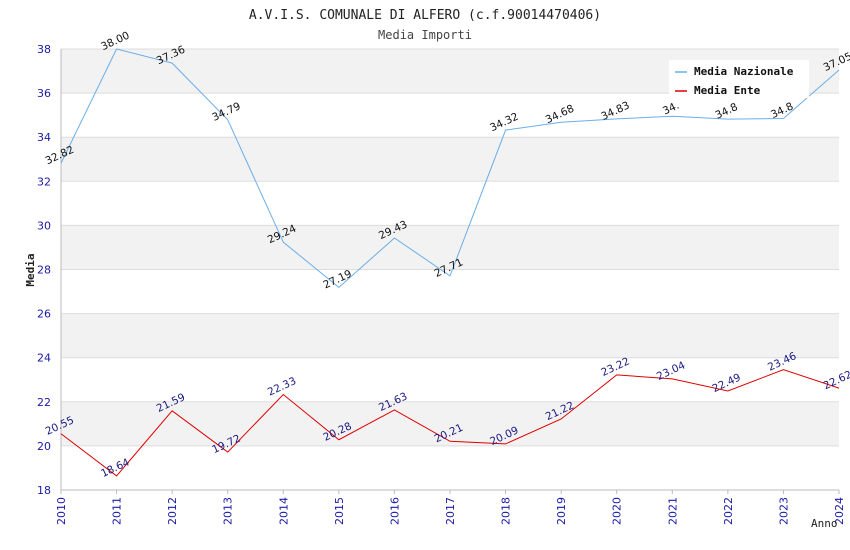 The image size is (850, 550). What do you see at coordinates (44, 93) in the screenshot?
I see `y-tick-label: 36` at bounding box center [44, 93].